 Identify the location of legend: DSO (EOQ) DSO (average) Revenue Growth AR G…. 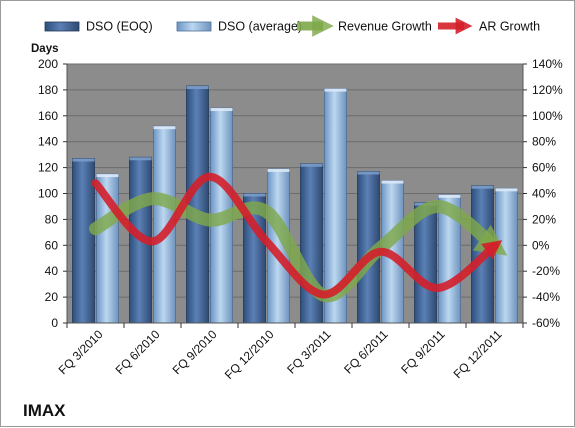
(292, 27).